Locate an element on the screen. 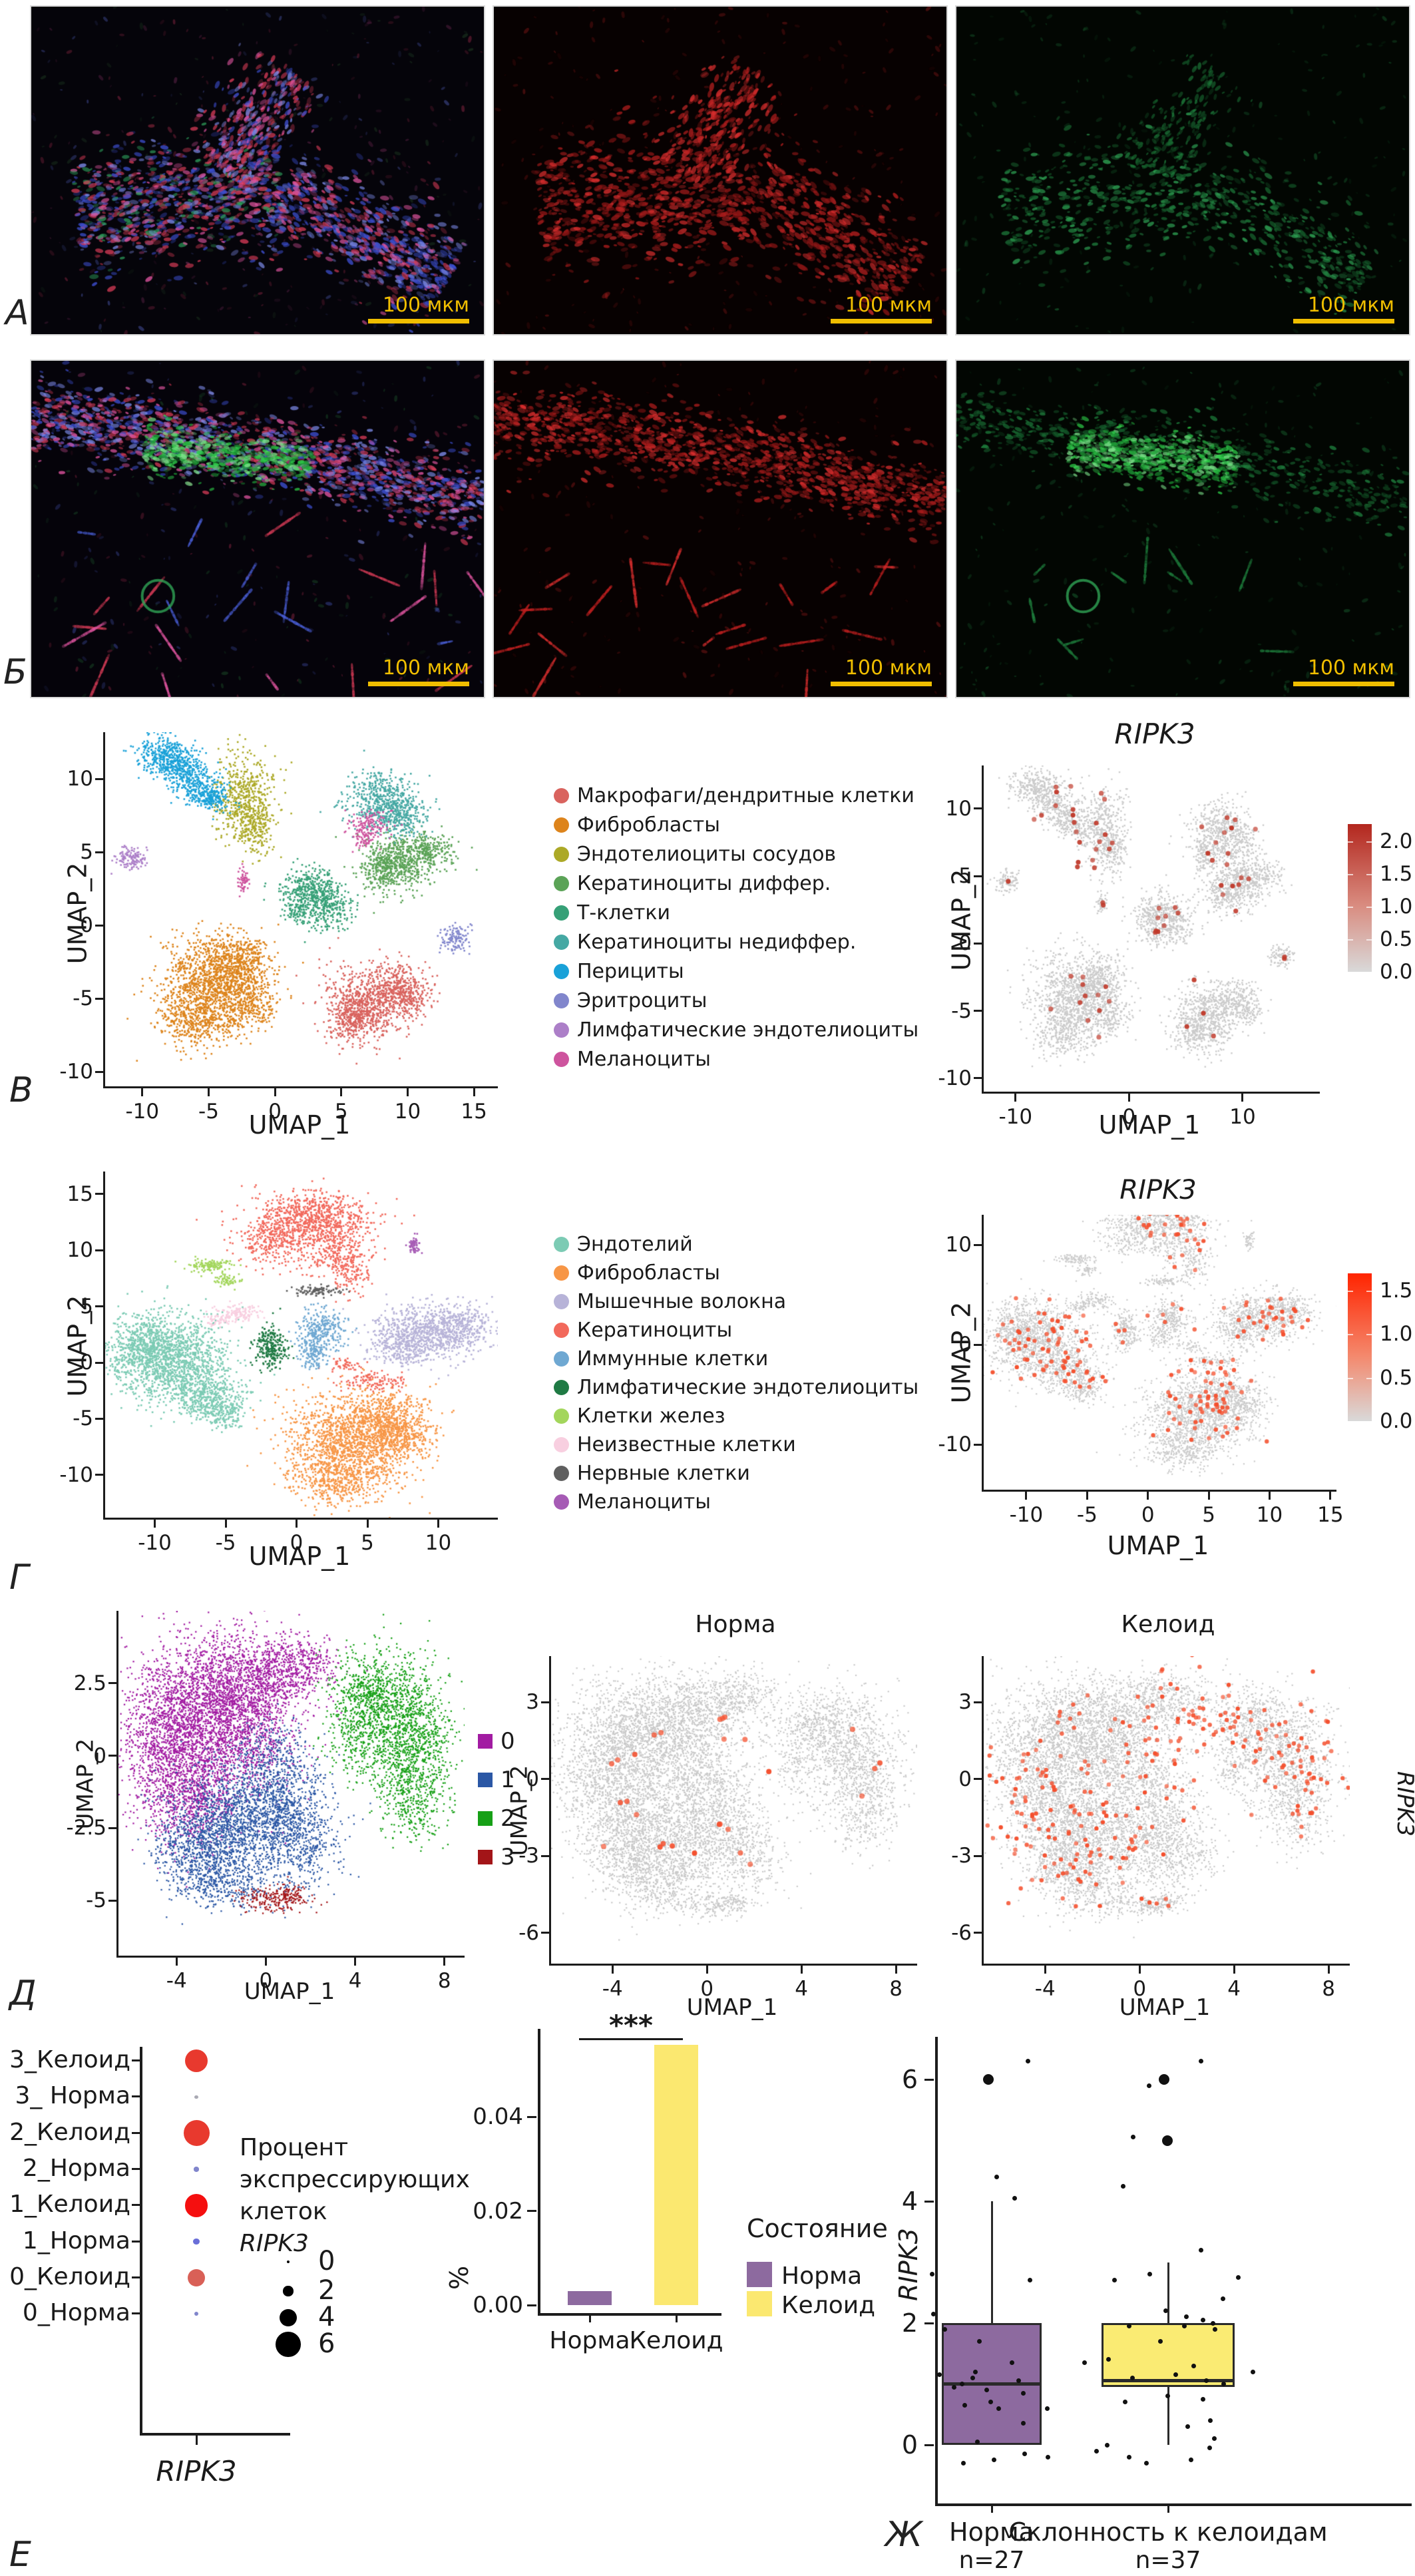 The image size is (1415, 2576). legend-item: Иммунные клетки is located at coordinates (736, 1359).